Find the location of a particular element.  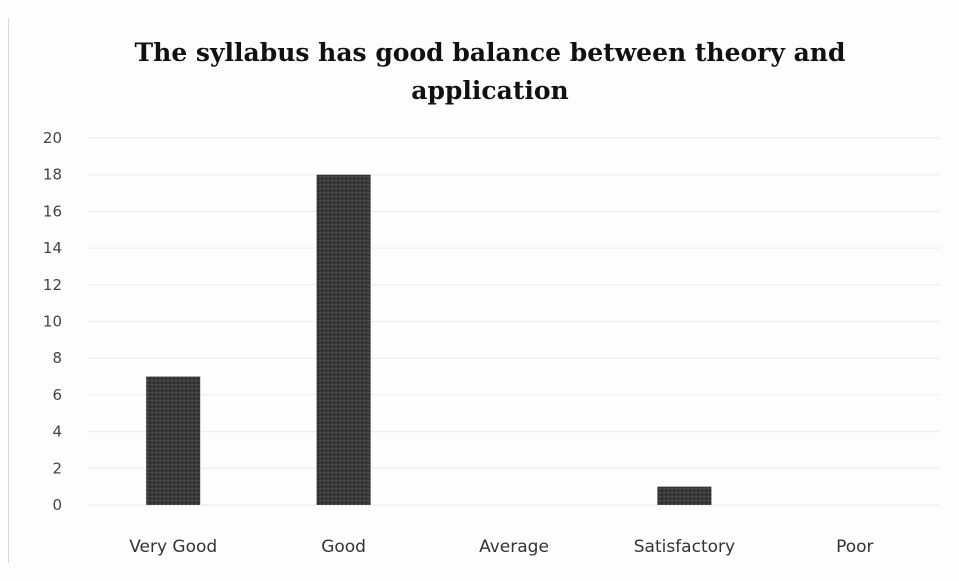

y-tick-label: 2 is located at coordinates (57, 468).